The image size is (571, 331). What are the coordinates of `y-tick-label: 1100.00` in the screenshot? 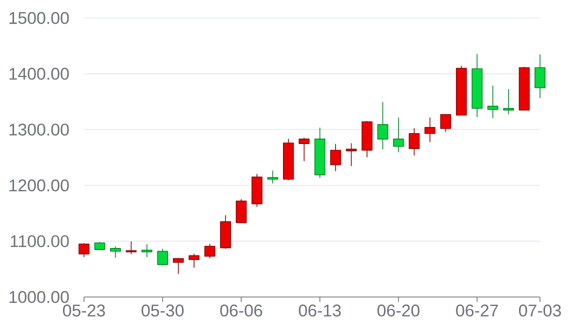 It's located at (39, 241).